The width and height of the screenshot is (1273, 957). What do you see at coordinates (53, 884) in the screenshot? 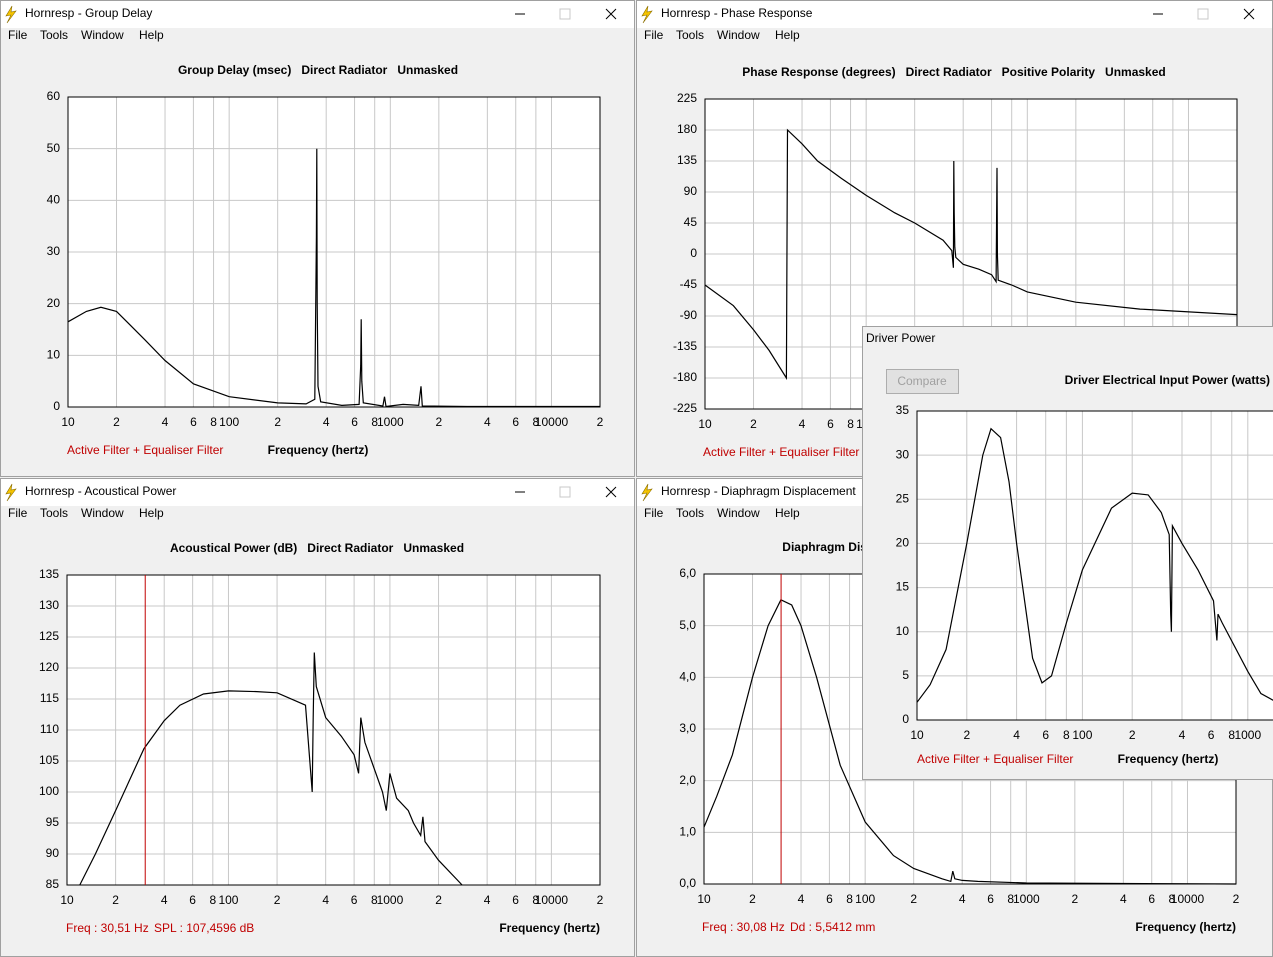
I see `y-tick-label: 85` at bounding box center [53, 884].